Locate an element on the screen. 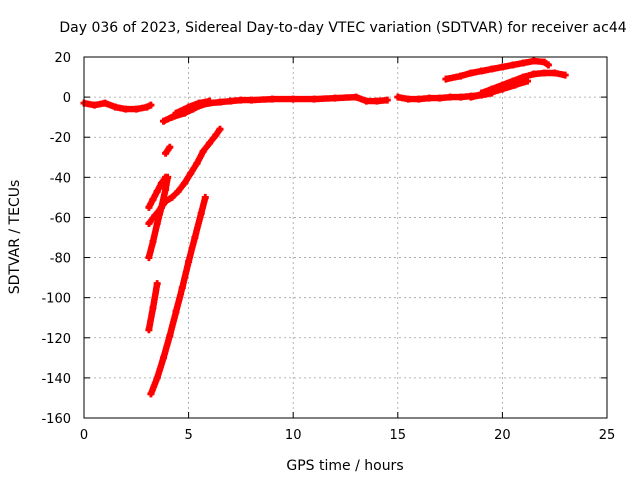  data-series-track-dip-c is located at coordinates (157, 192).